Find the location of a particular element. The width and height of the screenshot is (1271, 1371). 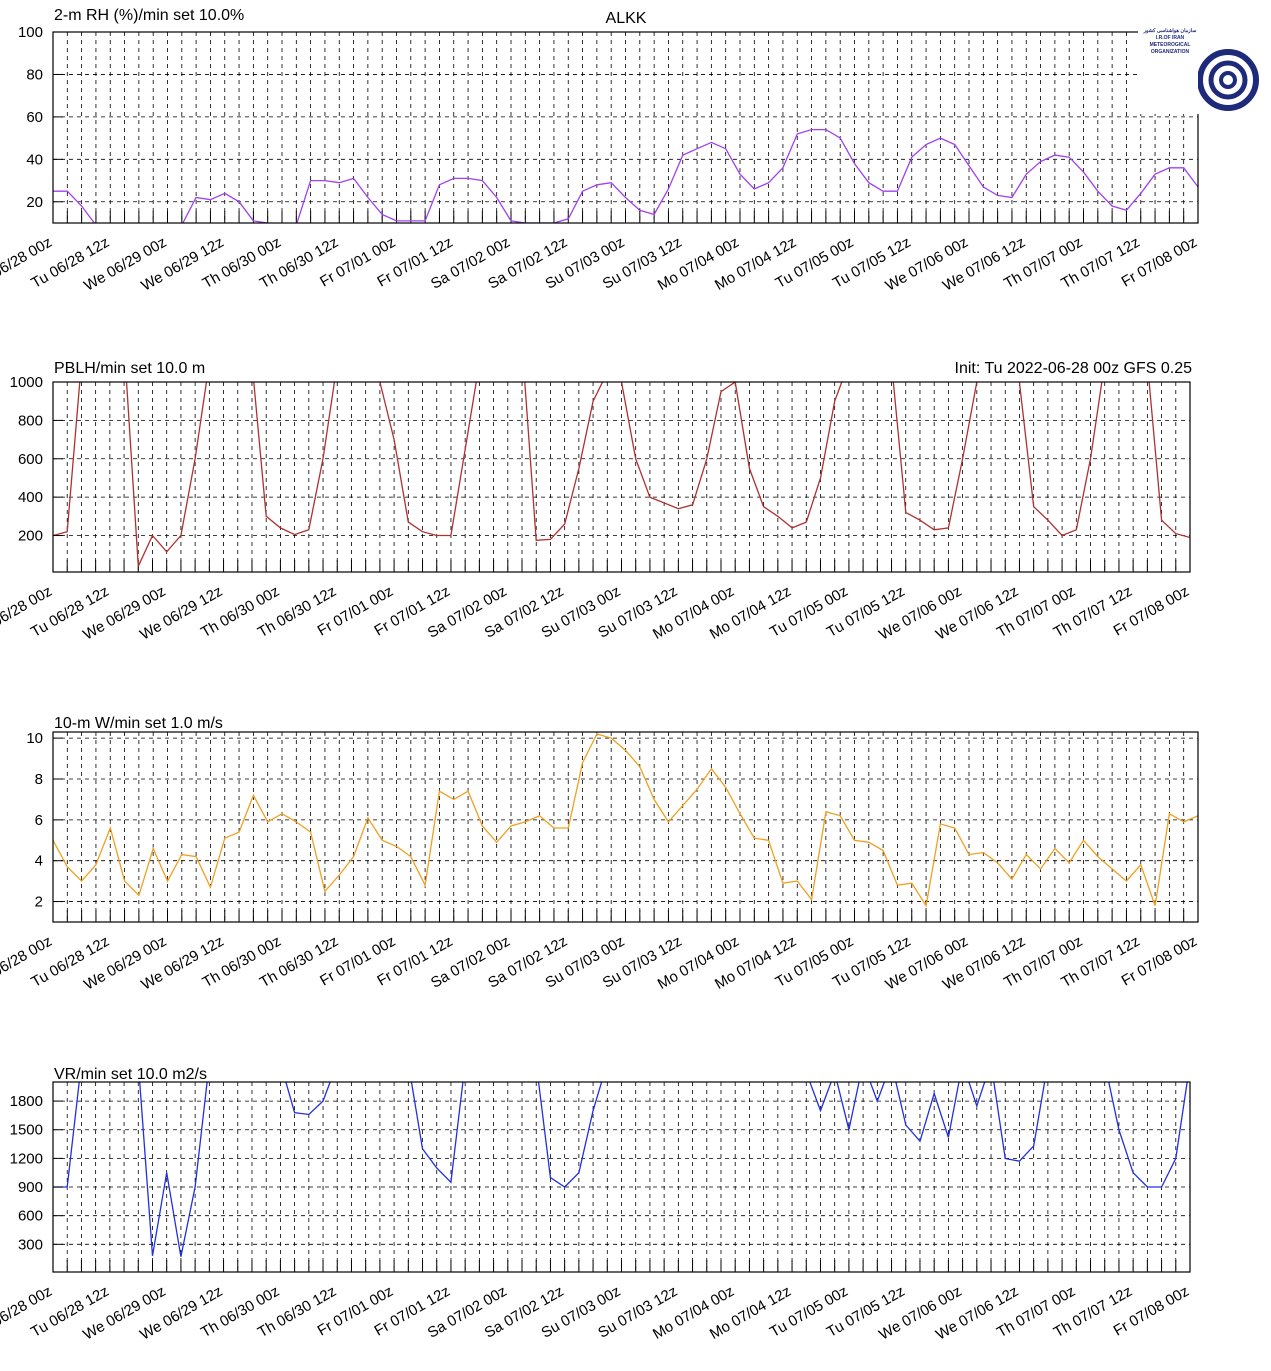

y-tick-label: 60 is located at coordinates (34, 117).